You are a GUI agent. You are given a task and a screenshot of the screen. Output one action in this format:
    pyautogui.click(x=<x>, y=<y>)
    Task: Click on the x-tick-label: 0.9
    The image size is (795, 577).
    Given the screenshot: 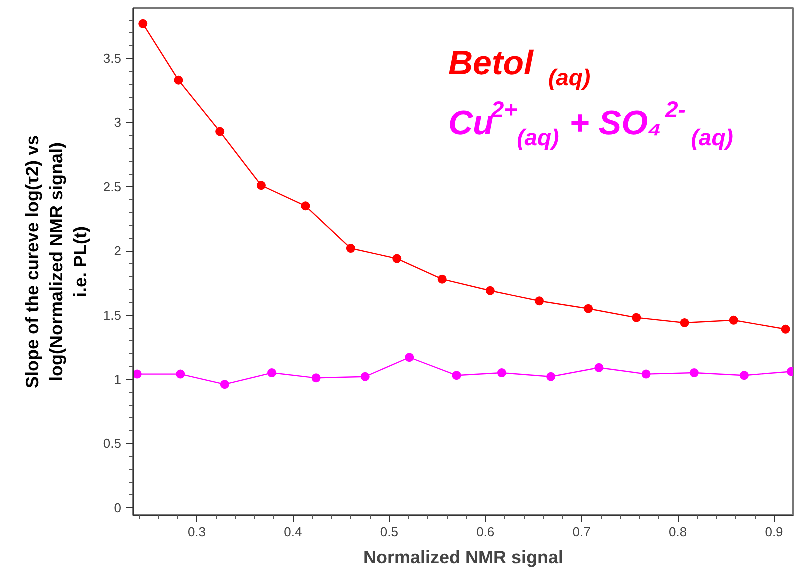 What is the action you would take?
    pyautogui.click(x=774, y=532)
    